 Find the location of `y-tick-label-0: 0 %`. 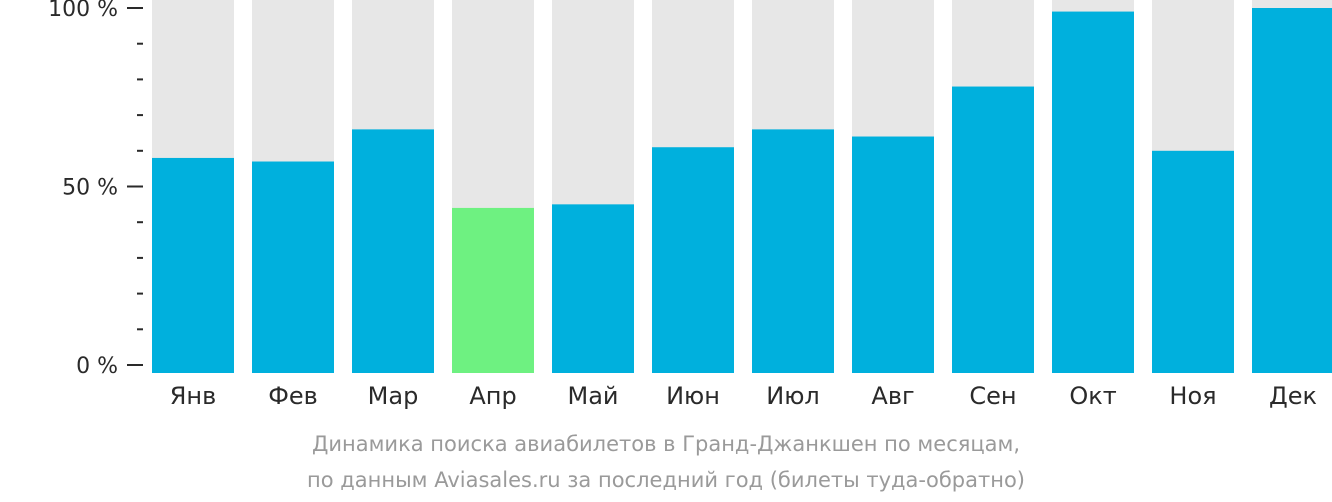

y-tick-label-0: 0 % is located at coordinates (97, 366).